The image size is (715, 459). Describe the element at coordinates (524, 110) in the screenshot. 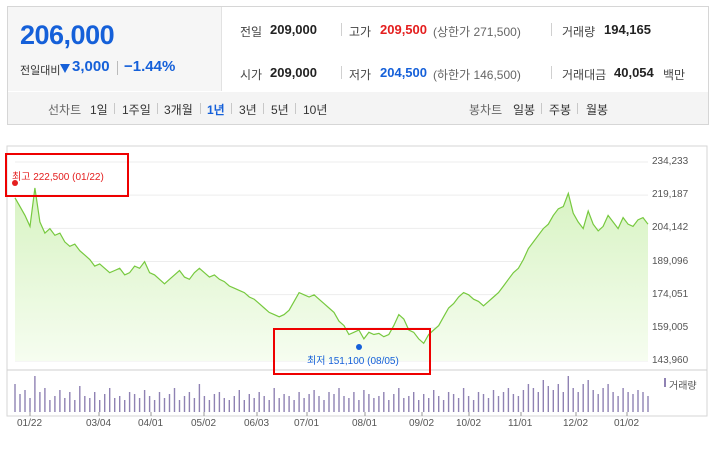

I see `tab-daily: 일봉` at that location.